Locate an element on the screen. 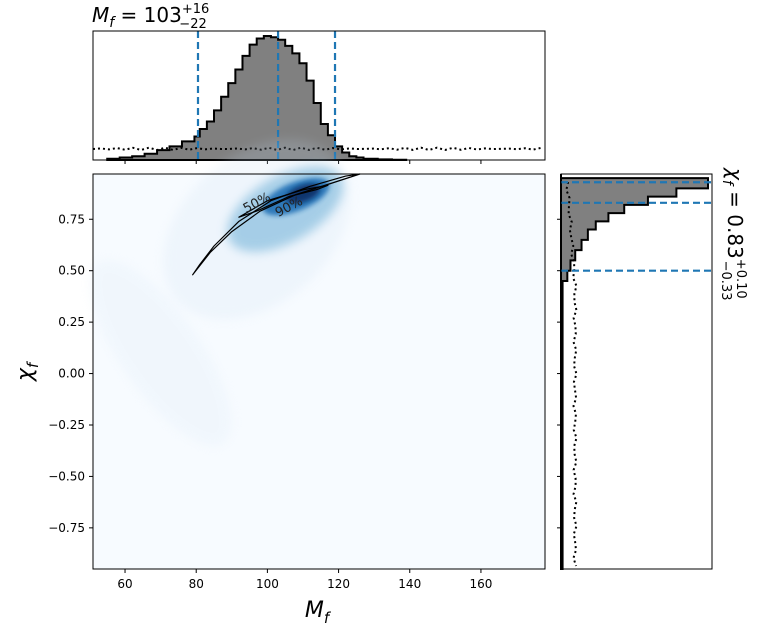  x-axis-ticks: 60 80 100 120 140 160 is located at coordinates (304, 580).